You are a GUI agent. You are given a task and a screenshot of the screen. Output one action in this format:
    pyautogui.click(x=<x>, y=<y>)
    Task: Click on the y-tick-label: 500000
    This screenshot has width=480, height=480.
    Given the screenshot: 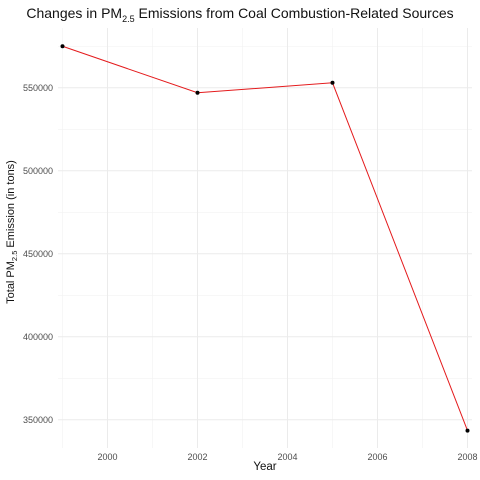 What is the action you would take?
    pyautogui.click(x=38, y=171)
    